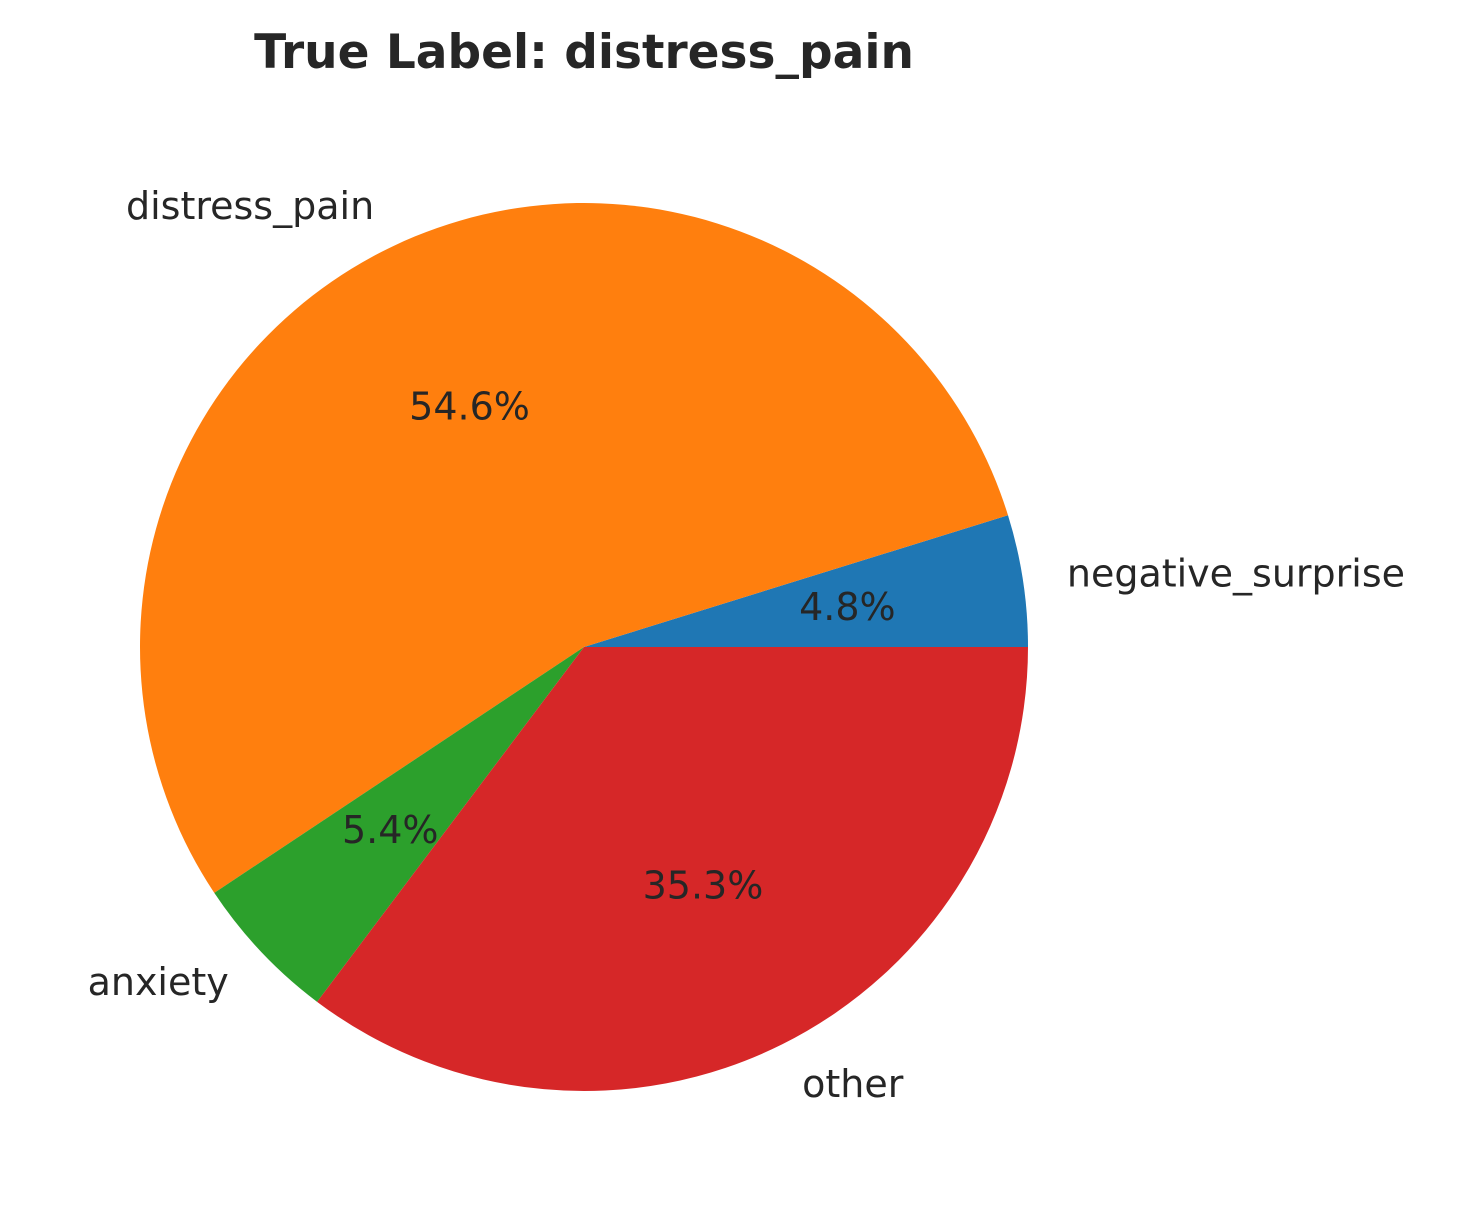 The width and height of the screenshot is (1467, 1231). What do you see at coordinates (469, 406) in the screenshot?
I see `pct-label-distress-pain: 54.6%` at bounding box center [469, 406].